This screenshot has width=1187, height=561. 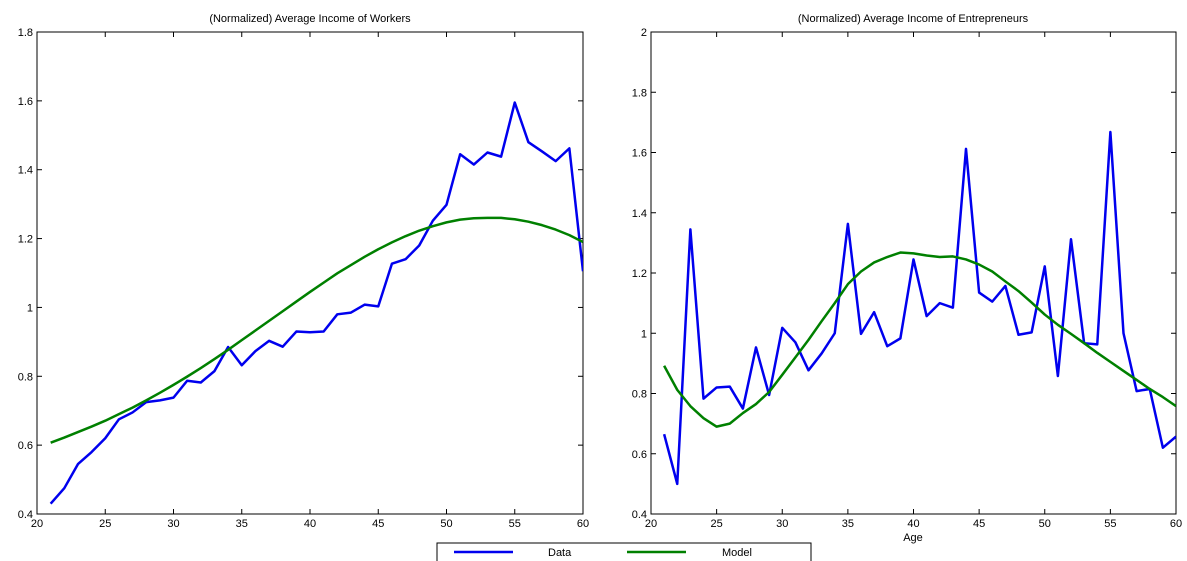 What do you see at coordinates (913, 538) in the screenshot?
I see `x-axis-label: Age` at bounding box center [913, 538].